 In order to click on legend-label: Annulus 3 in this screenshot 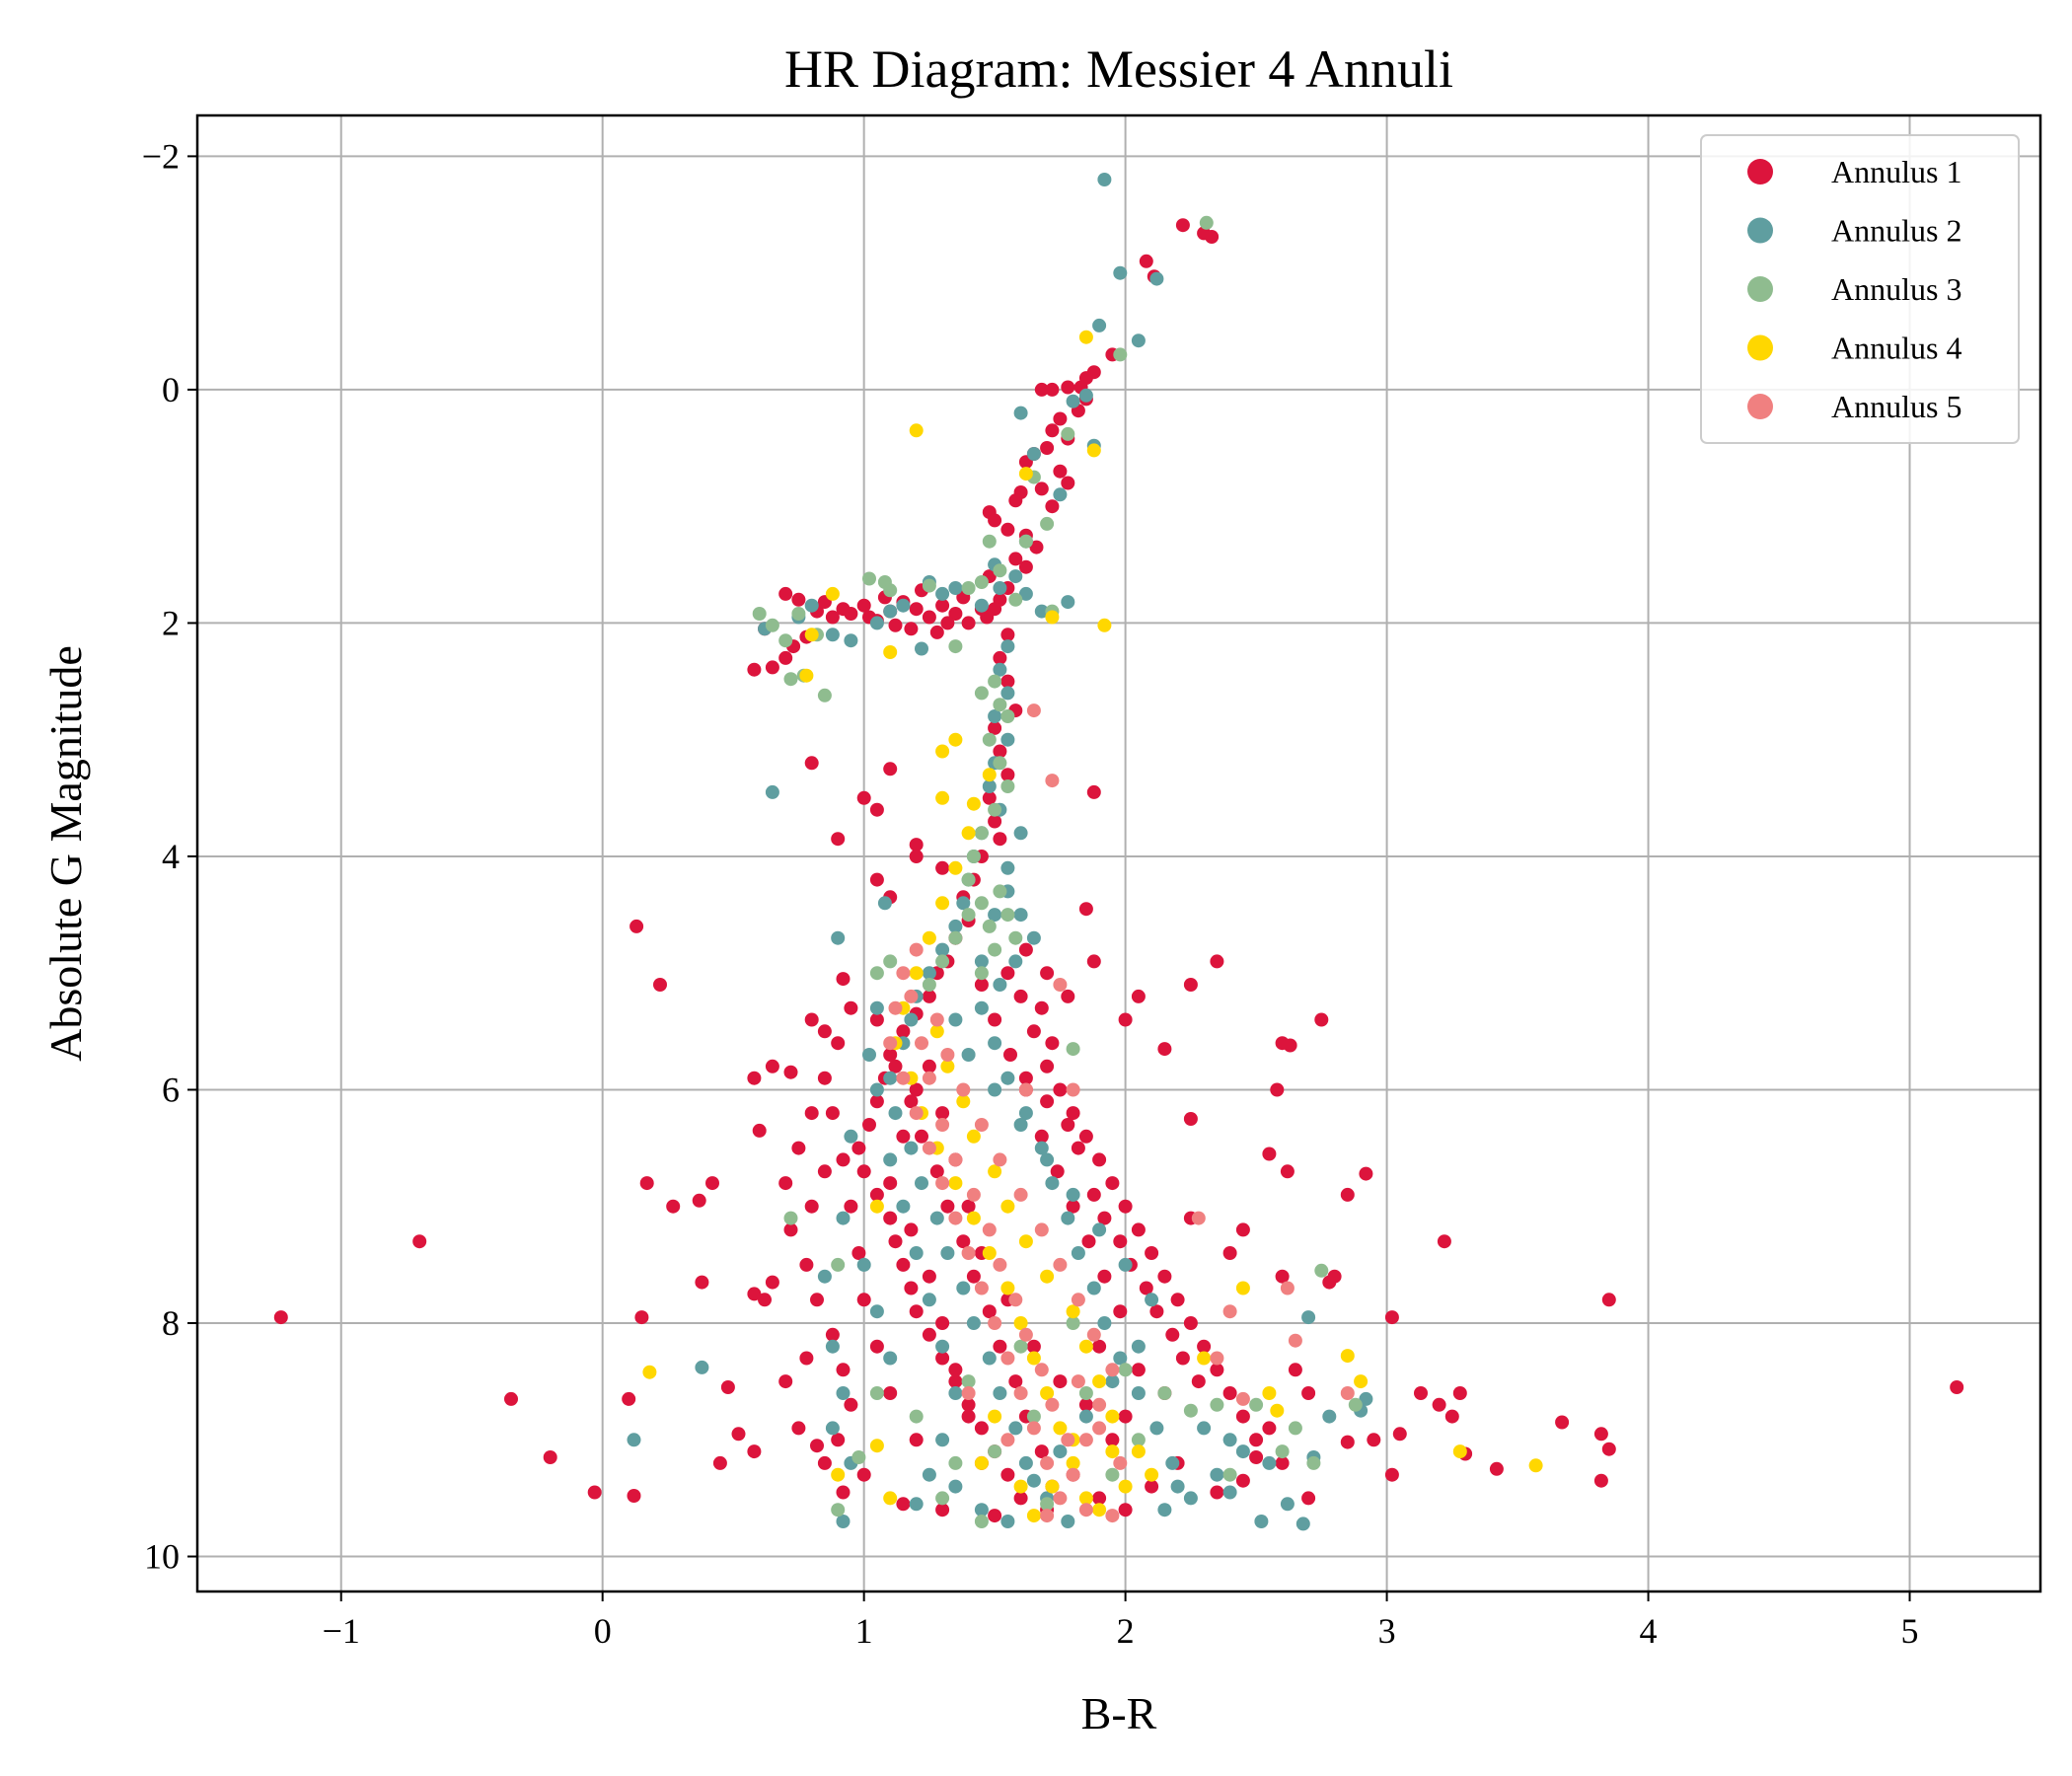, I will do `click(1896, 289)`.